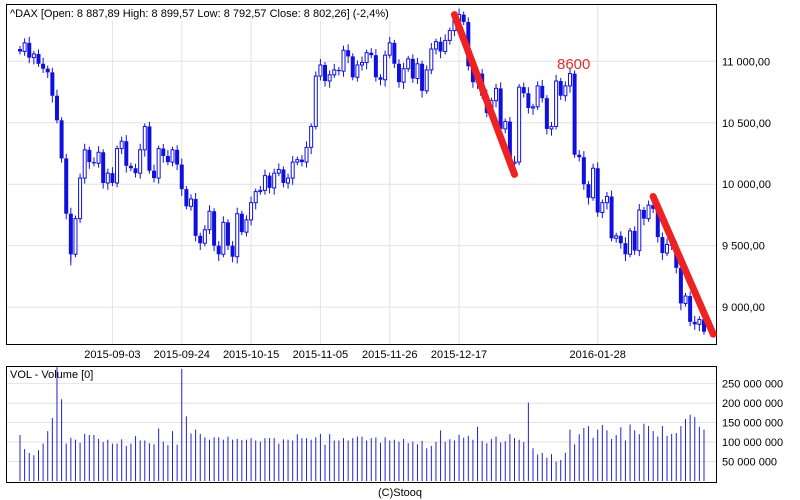  I want to click on price-y-tick-label: 11 000,00, so click(746, 62).